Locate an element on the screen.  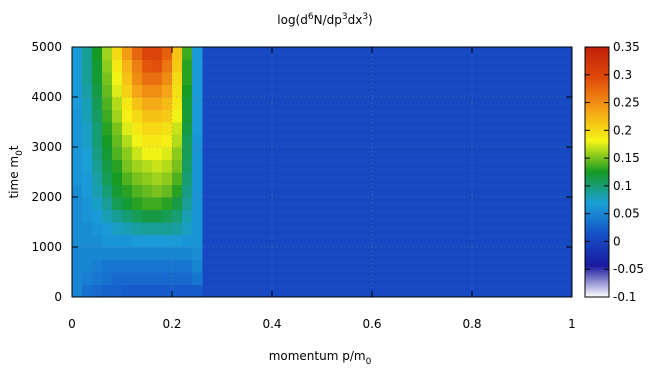
colorbar-tick-label: 0 is located at coordinates (617, 241).